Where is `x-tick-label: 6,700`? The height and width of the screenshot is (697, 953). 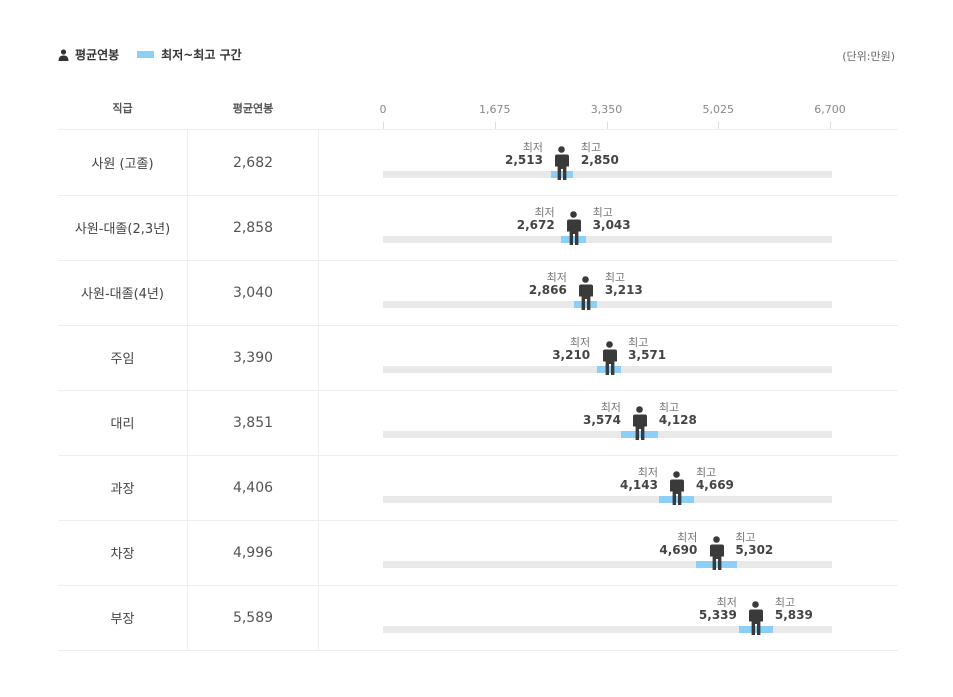 x-tick-label: 6,700 is located at coordinates (830, 109).